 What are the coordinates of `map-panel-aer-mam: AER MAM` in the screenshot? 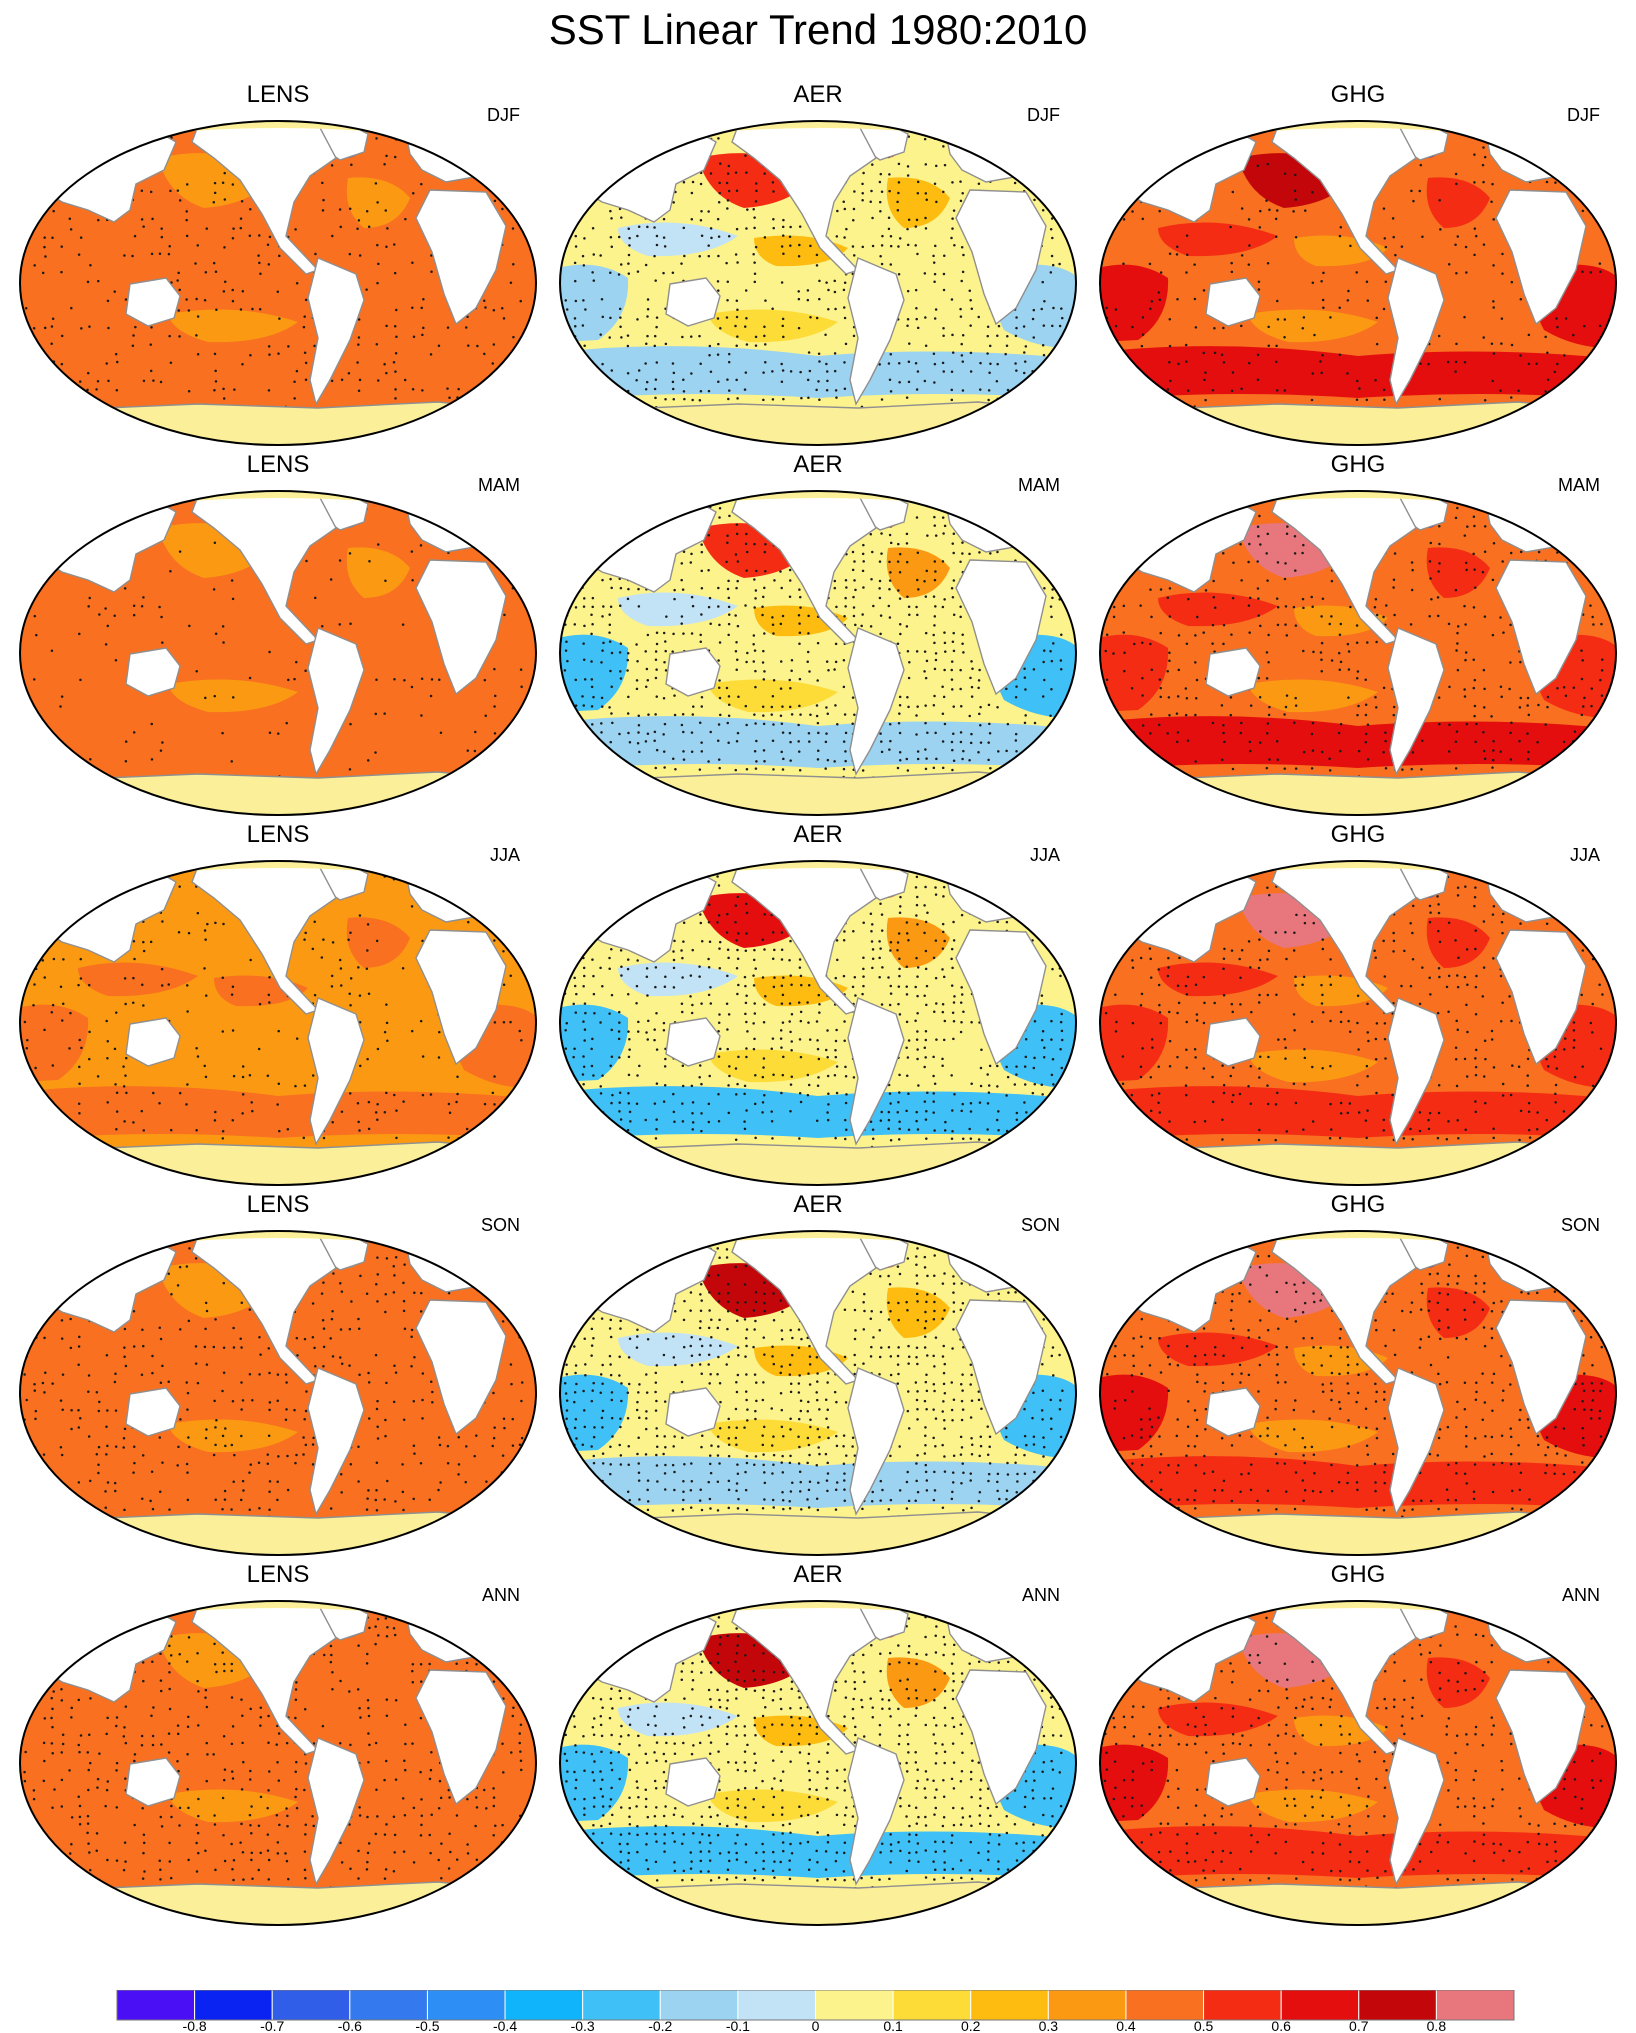 It's located at (818, 635).